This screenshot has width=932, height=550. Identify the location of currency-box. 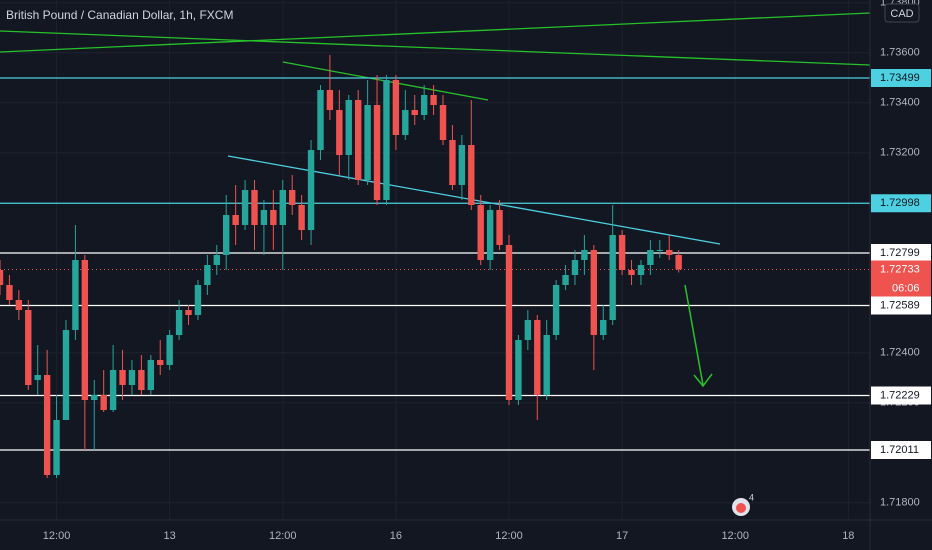
(902, 13).